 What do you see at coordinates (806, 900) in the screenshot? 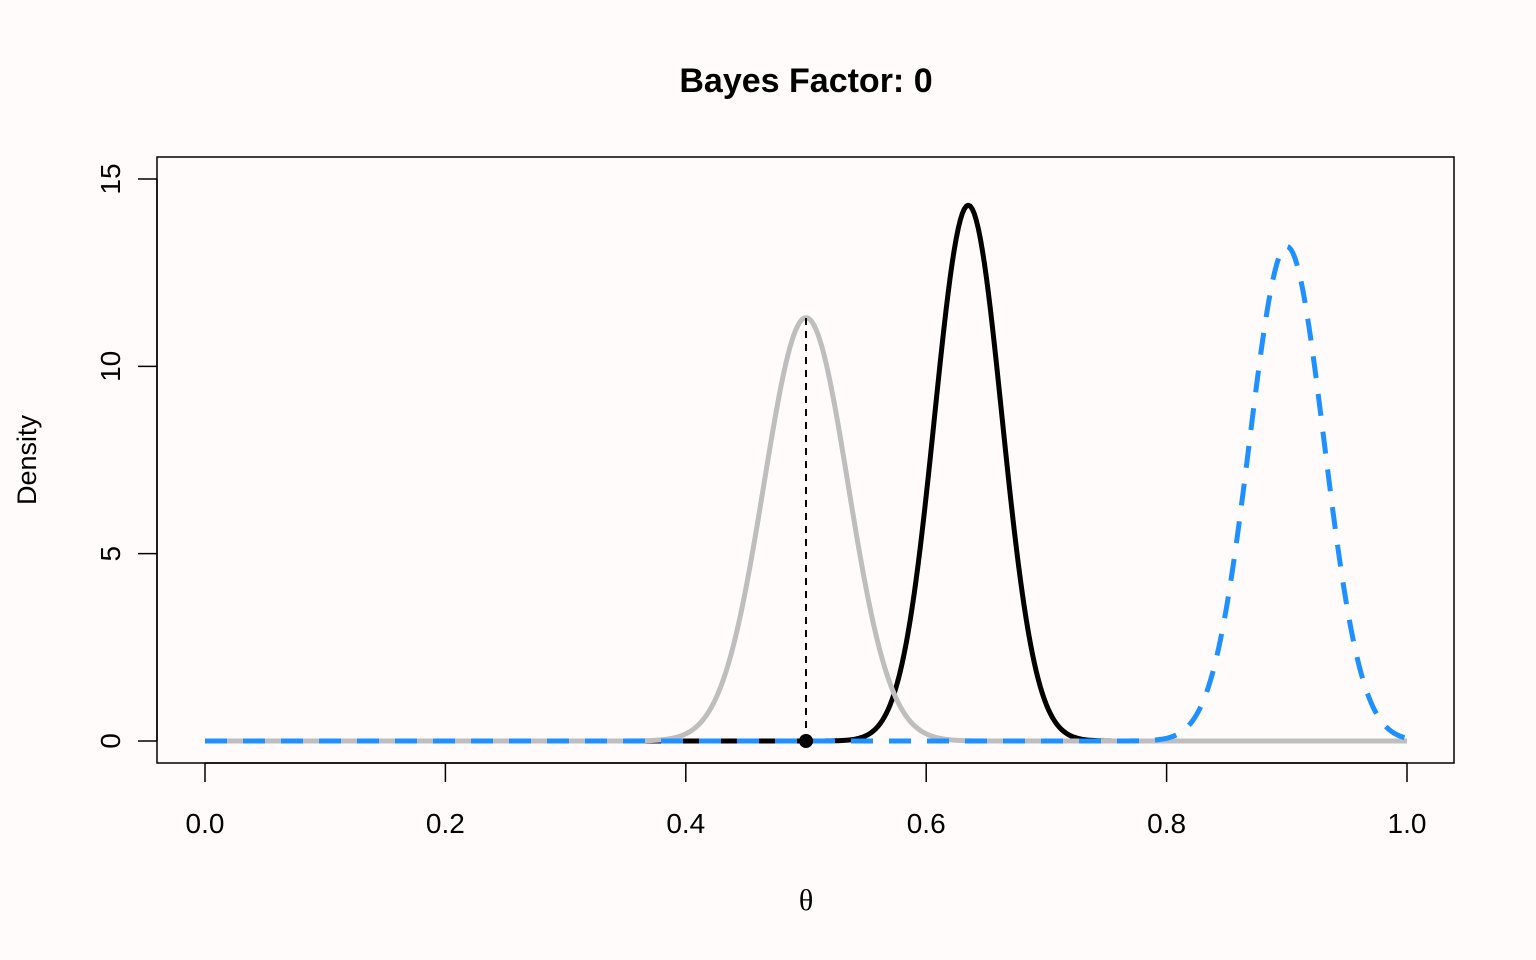
I see `x-axis-label: θ` at bounding box center [806, 900].